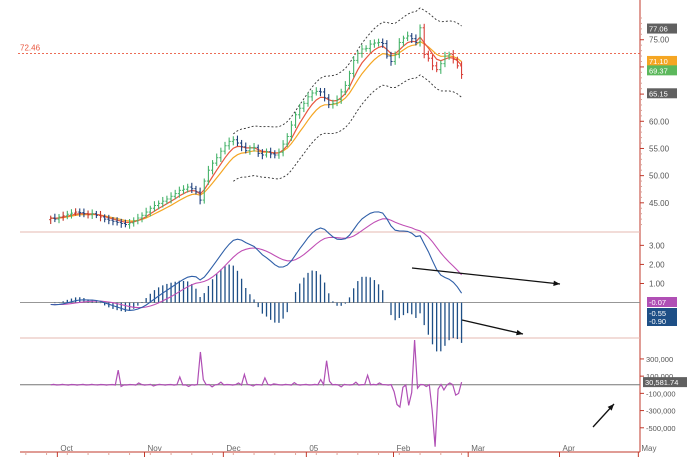  Describe the element at coordinates (659, 121) in the screenshot. I see `y-tick-label: 60.00` at that location.